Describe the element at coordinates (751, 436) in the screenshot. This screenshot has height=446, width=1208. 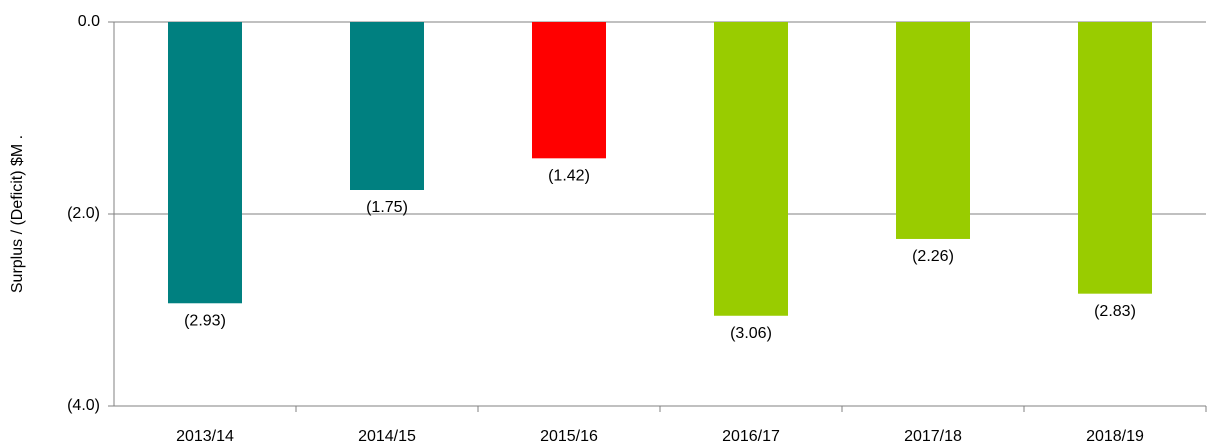
I see `x-tick-label: 2016/17` at that location.